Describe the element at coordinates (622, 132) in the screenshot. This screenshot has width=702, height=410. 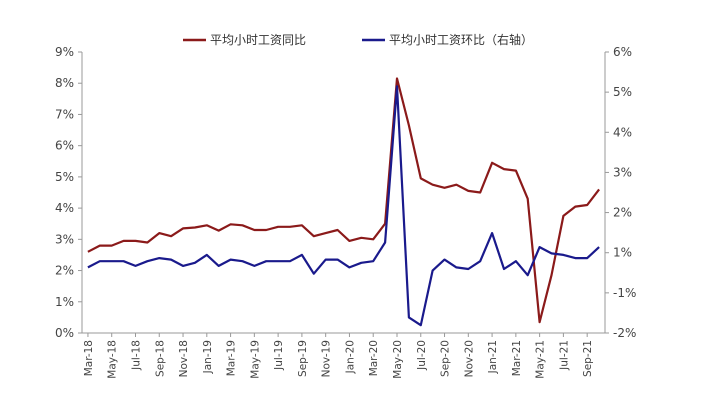
I see `right-tick-label: 4%` at that location.